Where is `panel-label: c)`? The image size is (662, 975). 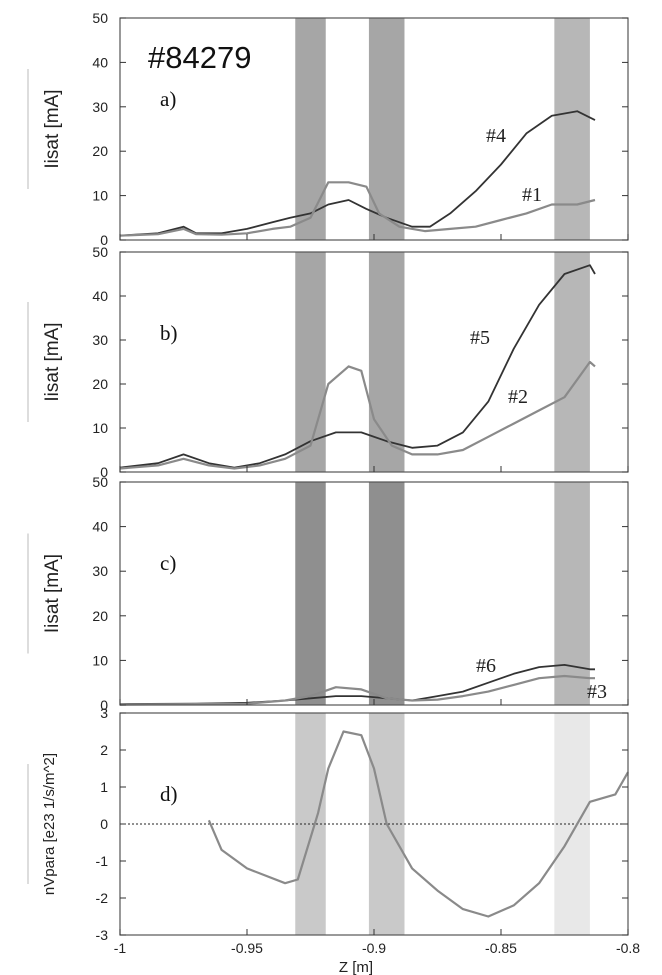
panel-label: c) is located at coordinates (168, 563).